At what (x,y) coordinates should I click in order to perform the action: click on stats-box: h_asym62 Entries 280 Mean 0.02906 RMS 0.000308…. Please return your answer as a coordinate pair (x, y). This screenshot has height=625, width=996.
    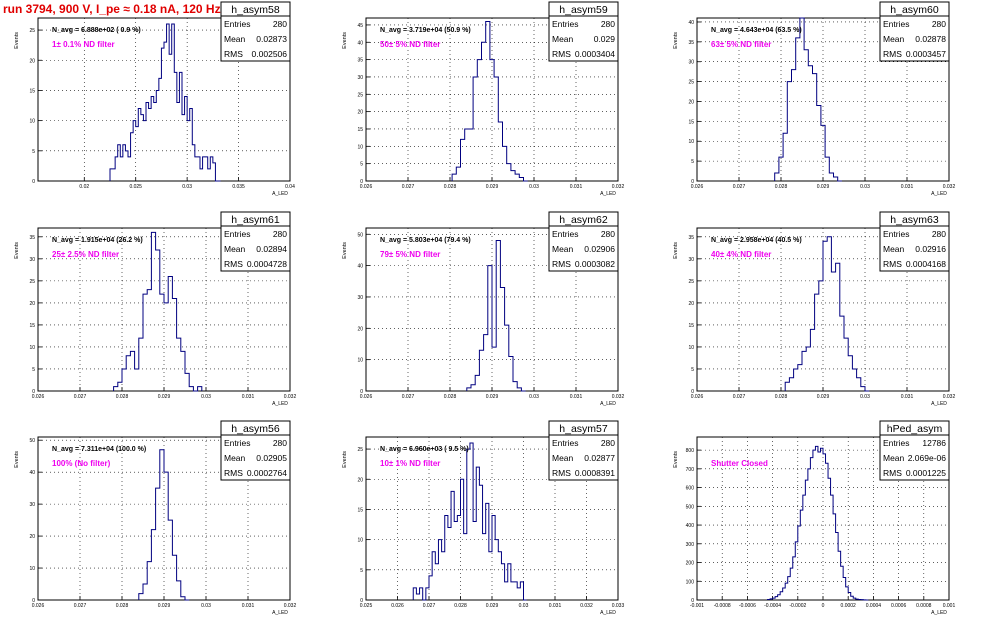
    Looking at the image, I should click on (583, 241).